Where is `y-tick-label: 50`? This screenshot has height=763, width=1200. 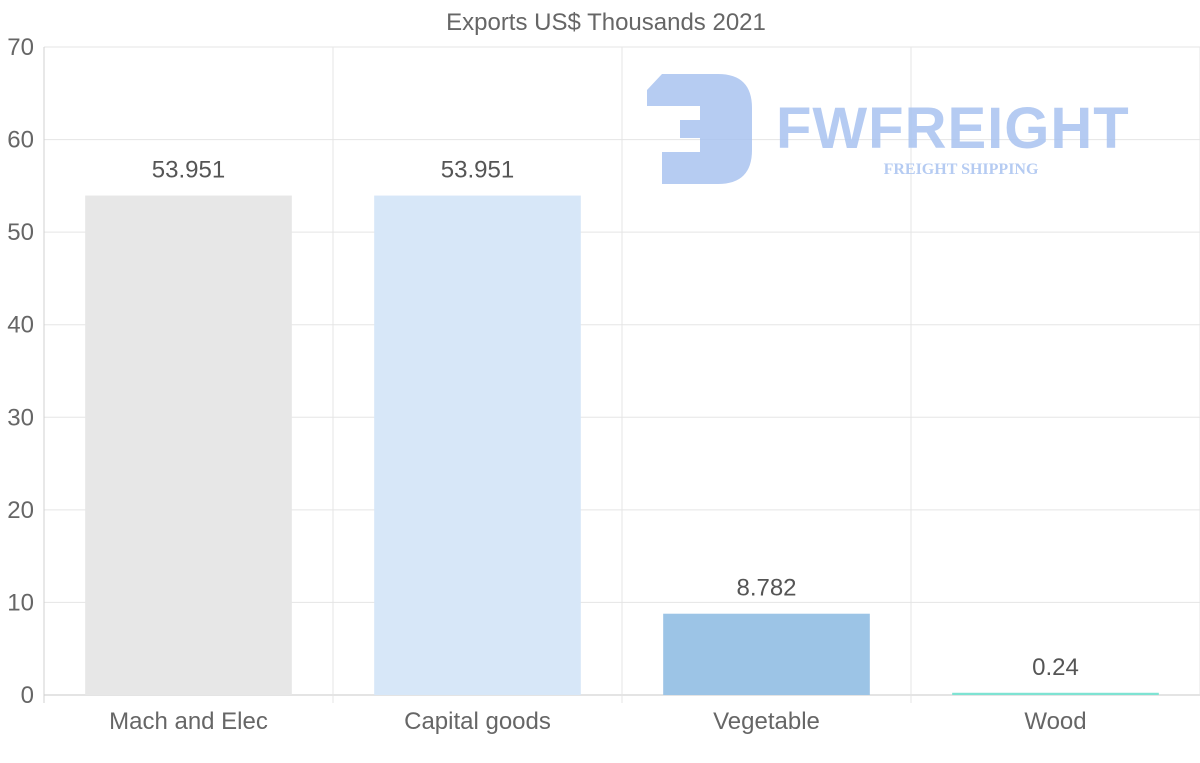
y-tick-label: 50 is located at coordinates (20, 232).